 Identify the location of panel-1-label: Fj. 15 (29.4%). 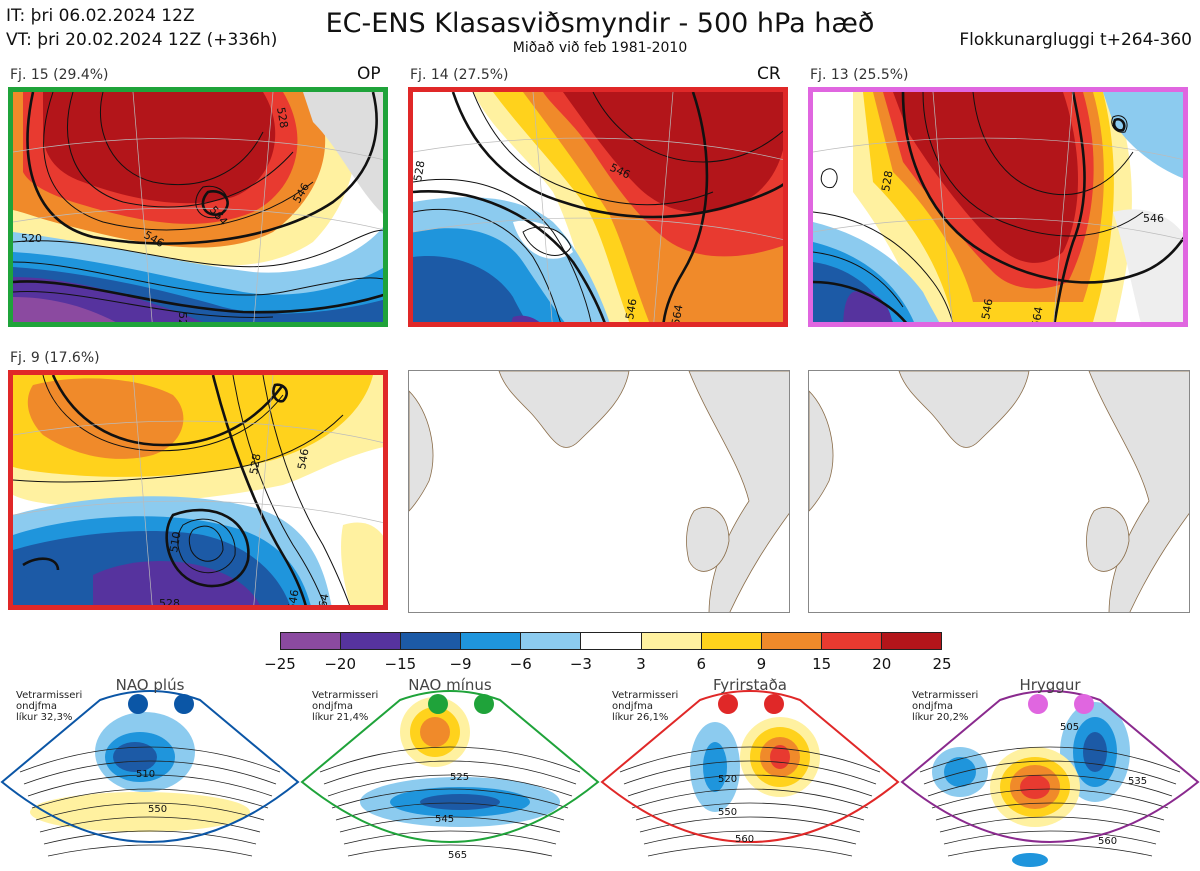
(59, 75).